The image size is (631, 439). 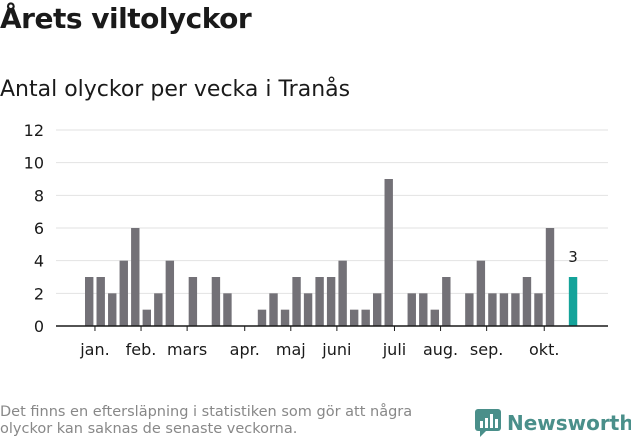 I want to click on brand-logo: Newsworthy, so click(x=553, y=423).